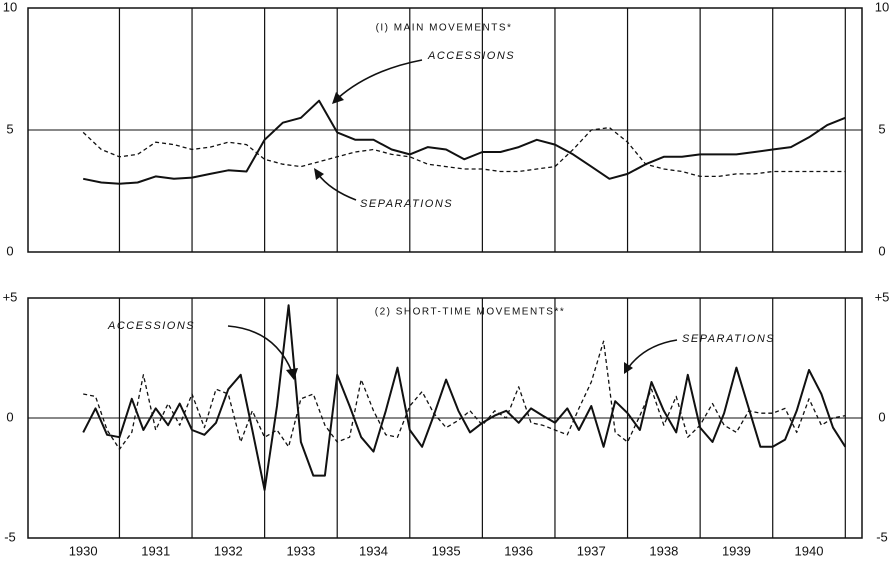  I want to click on x-tick-label: 1930, so click(83, 550).